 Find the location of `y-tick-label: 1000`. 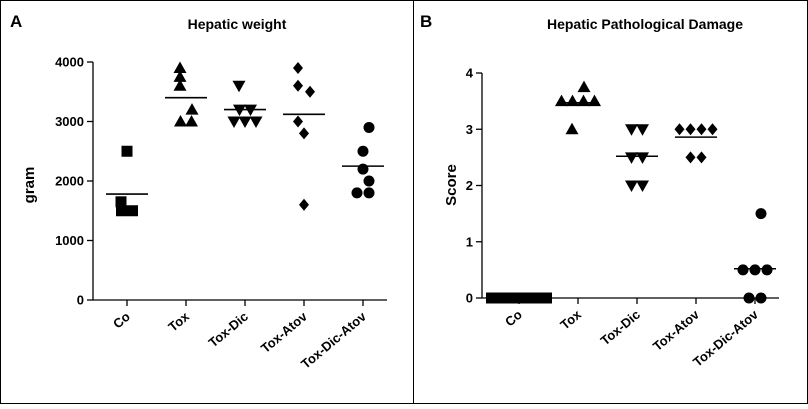

y-tick-label: 1000 is located at coordinates (69, 240).